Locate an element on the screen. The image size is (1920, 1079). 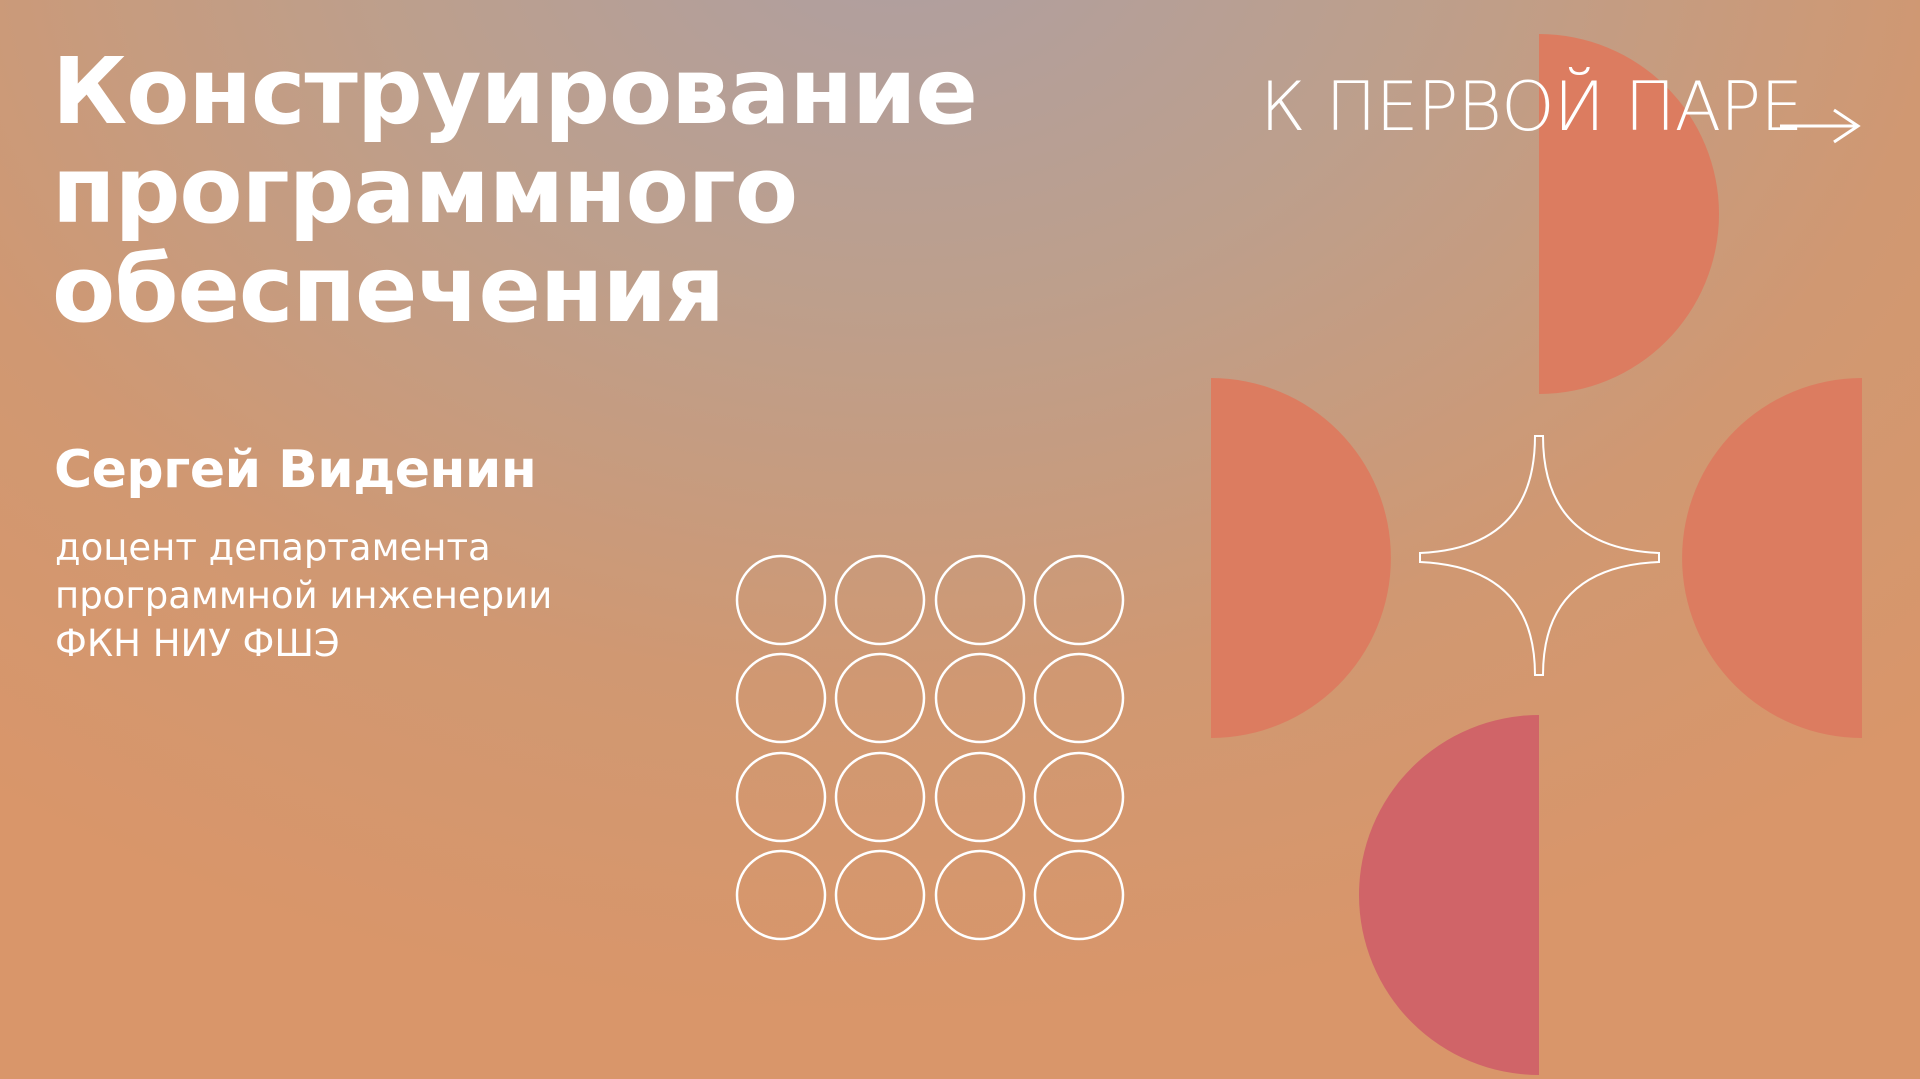
lecturer-name: Сергей Виденин is located at coordinates (295, 470).